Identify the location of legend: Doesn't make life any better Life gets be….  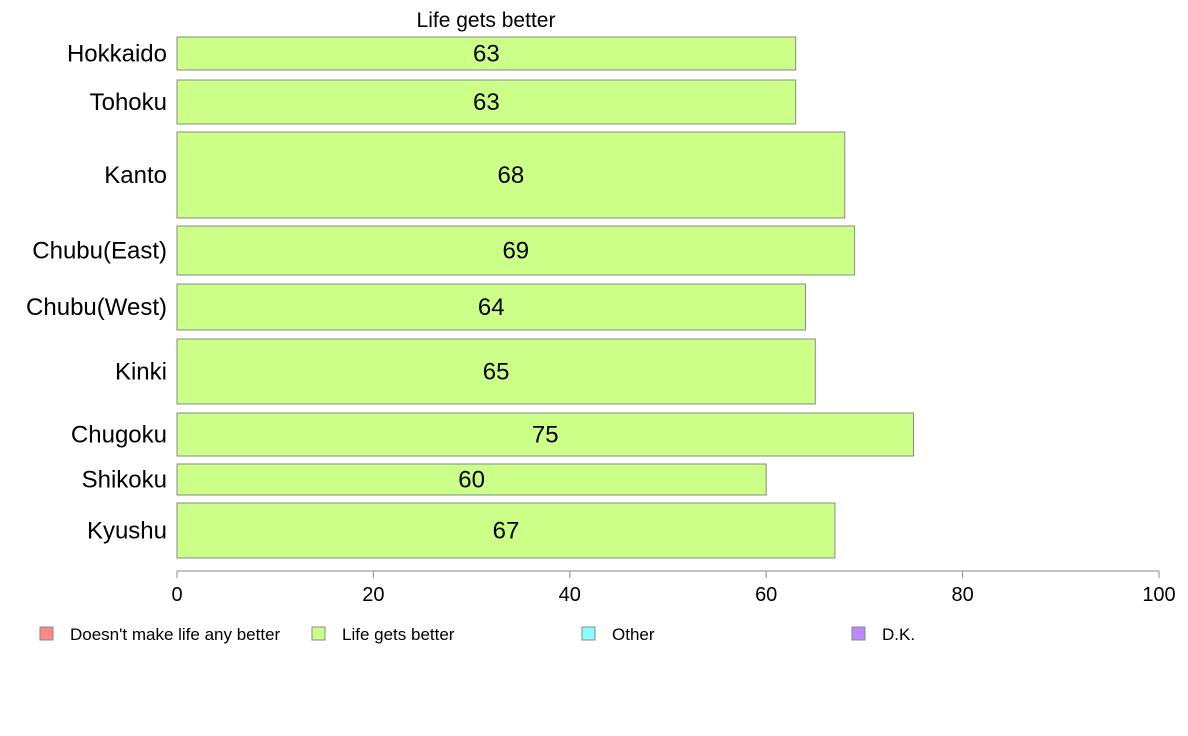
(477, 634).